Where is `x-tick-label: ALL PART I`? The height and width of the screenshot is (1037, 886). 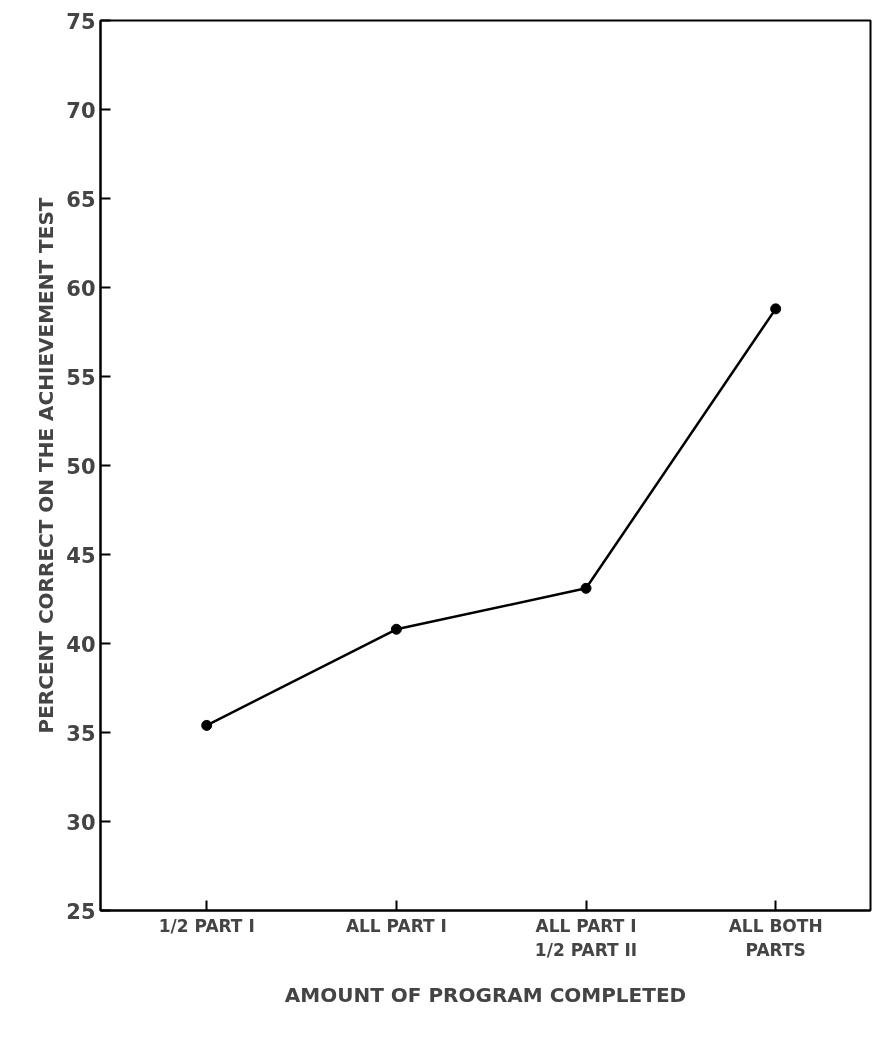 x-tick-label: ALL PART I is located at coordinates (396, 925).